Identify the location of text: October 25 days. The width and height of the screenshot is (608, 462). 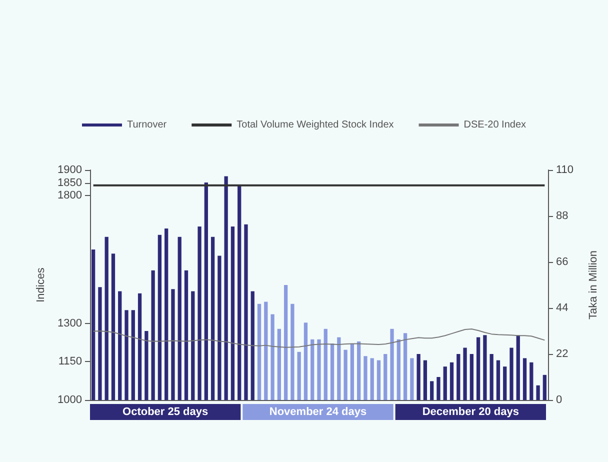
(165, 412).